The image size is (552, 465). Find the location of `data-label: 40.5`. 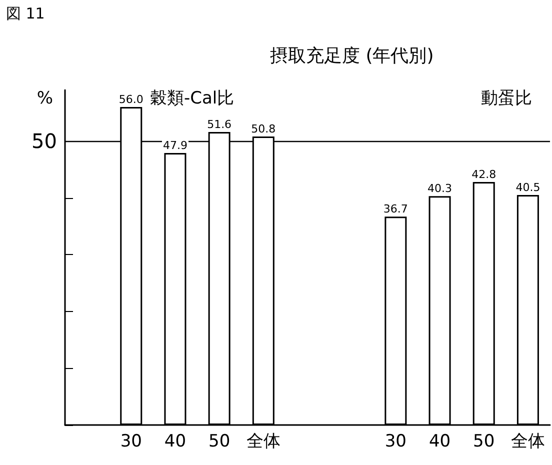

data-label: 40.5 is located at coordinates (528, 187).